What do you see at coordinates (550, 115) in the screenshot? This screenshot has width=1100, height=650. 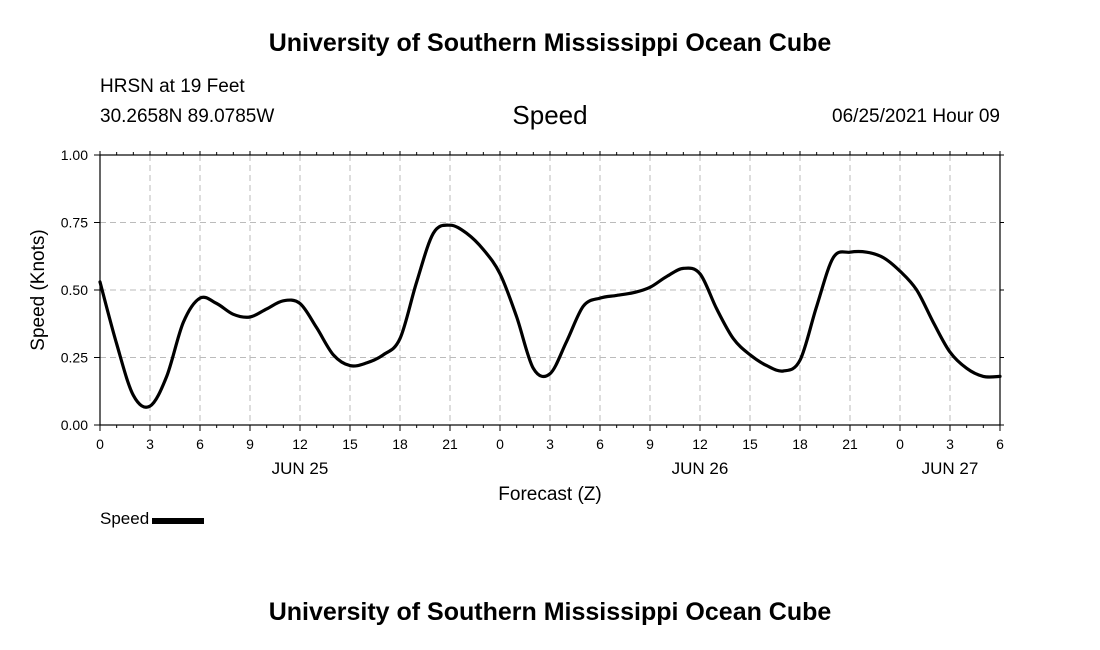 I see `chart-subtitle: Speed` at bounding box center [550, 115].